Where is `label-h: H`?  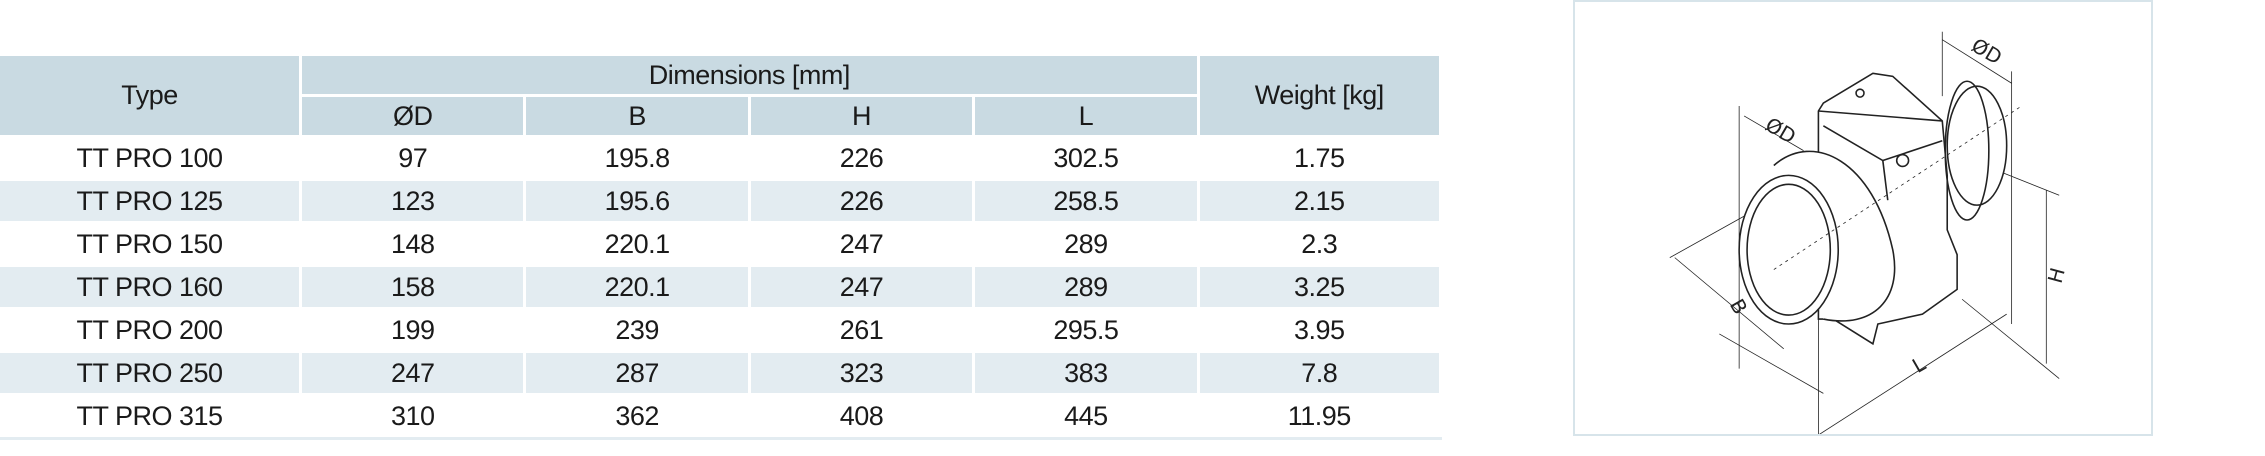
label-h: H is located at coordinates (2057, 275).